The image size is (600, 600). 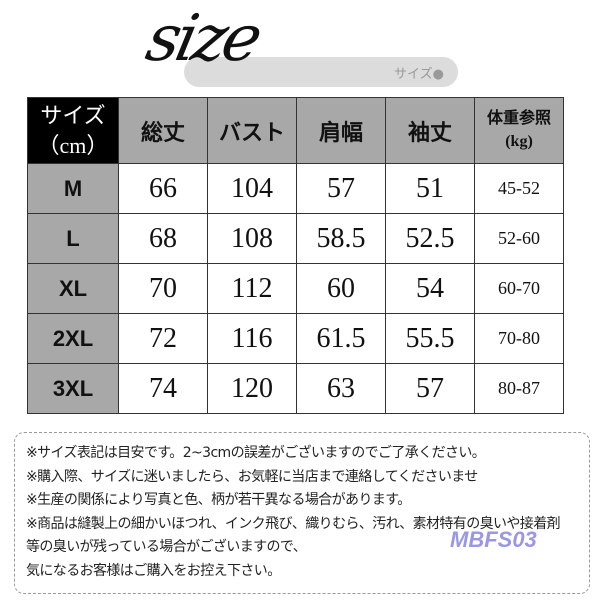 What do you see at coordinates (321, 72) in the screenshot?
I see `title-pill: サイズ●` at bounding box center [321, 72].